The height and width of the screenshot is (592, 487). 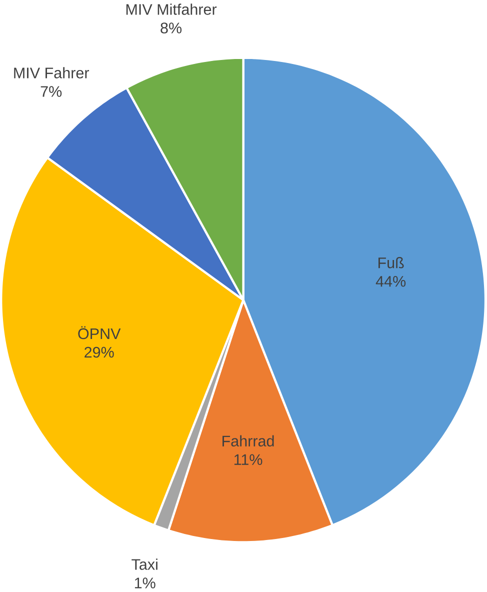 What do you see at coordinates (51, 91) in the screenshot?
I see `data-label: 7%` at bounding box center [51, 91].